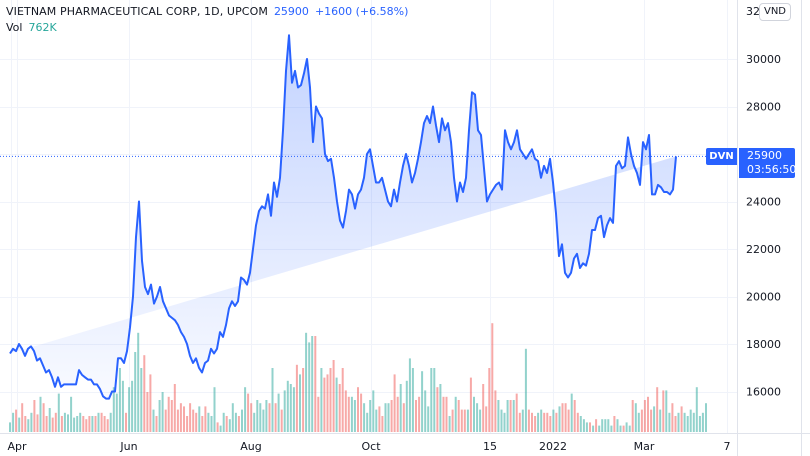  Describe the element at coordinates (137, 11) in the screenshot. I see `symbol-title: VIETNAM PHARMACEUTICAL CORP, 1D, UPCOM` at that location.